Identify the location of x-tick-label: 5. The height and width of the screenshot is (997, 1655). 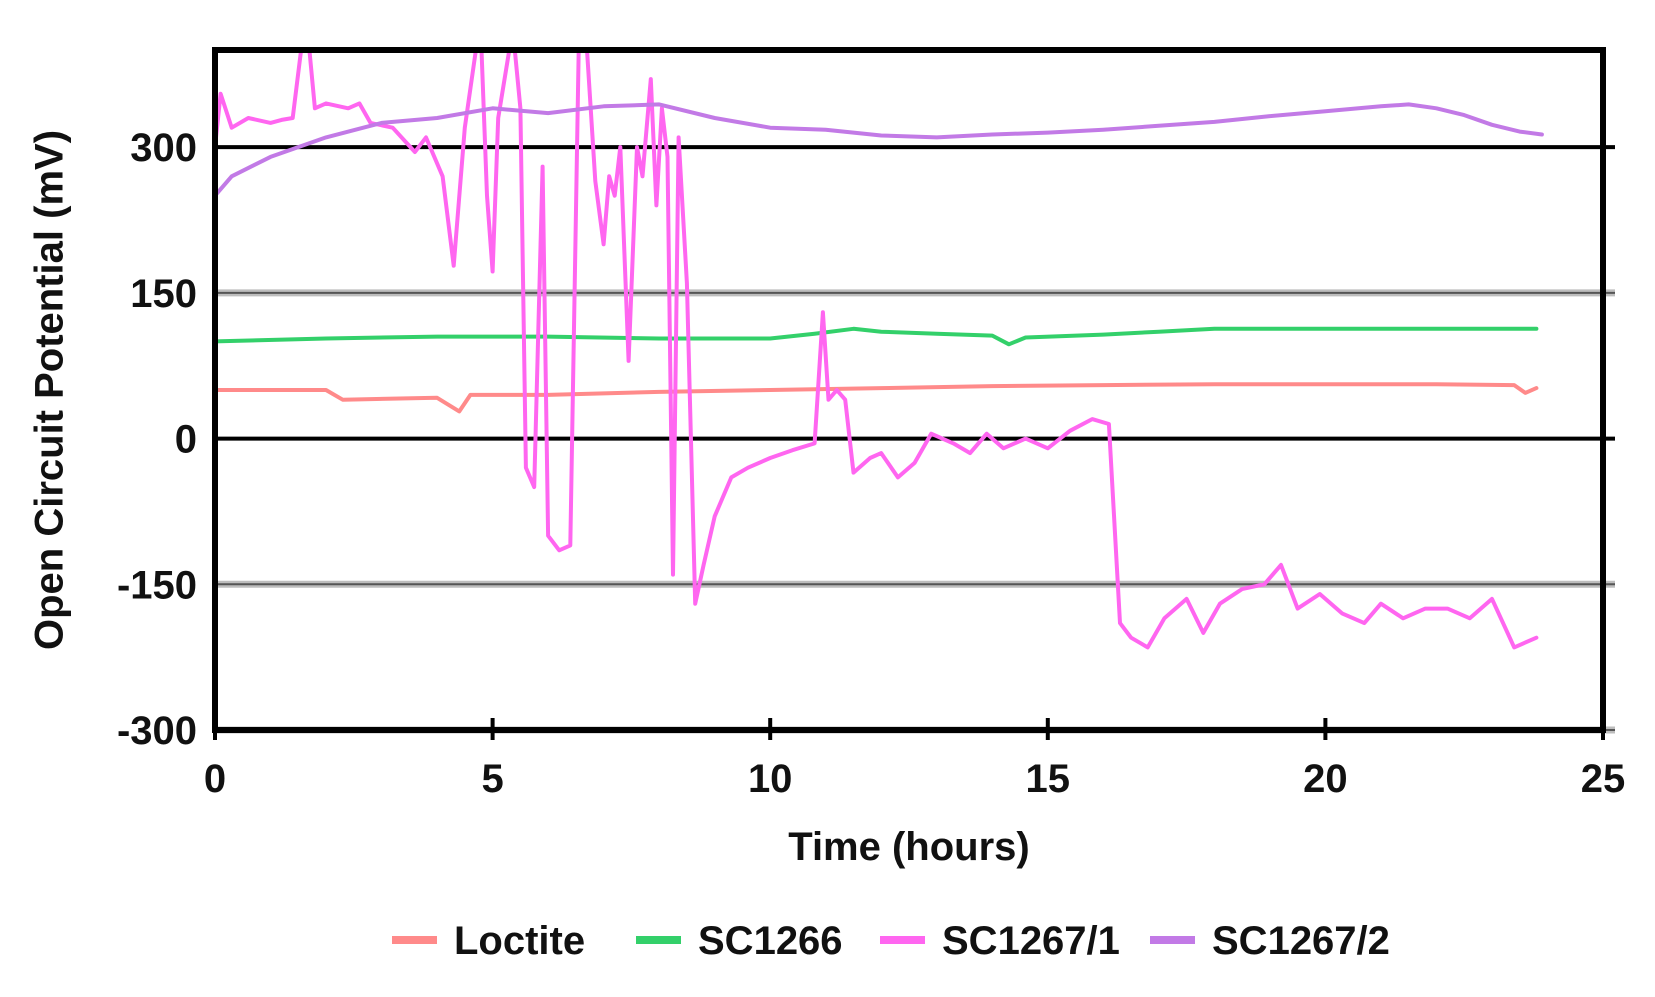
(492, 779).